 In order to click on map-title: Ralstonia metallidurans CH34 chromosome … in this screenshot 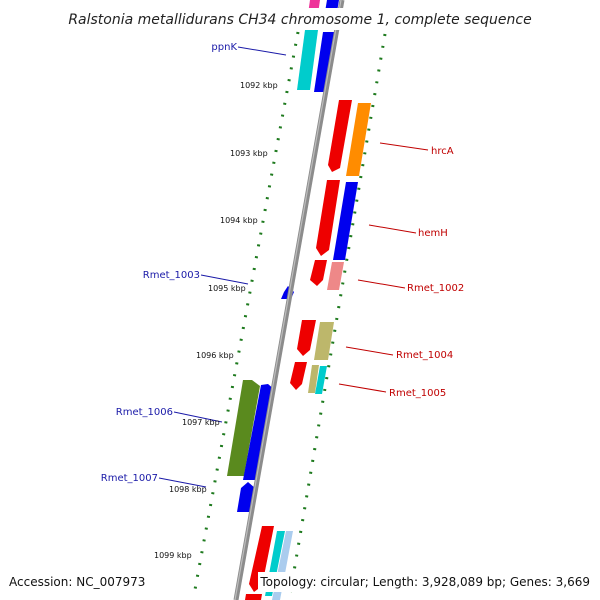, I will do `click(299, 20)`.